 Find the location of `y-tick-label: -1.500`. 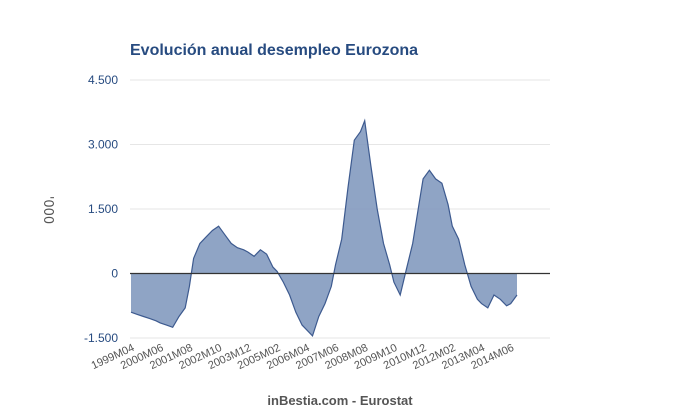

y-tick-label: -1.500 is located at coordinates (101, 338).